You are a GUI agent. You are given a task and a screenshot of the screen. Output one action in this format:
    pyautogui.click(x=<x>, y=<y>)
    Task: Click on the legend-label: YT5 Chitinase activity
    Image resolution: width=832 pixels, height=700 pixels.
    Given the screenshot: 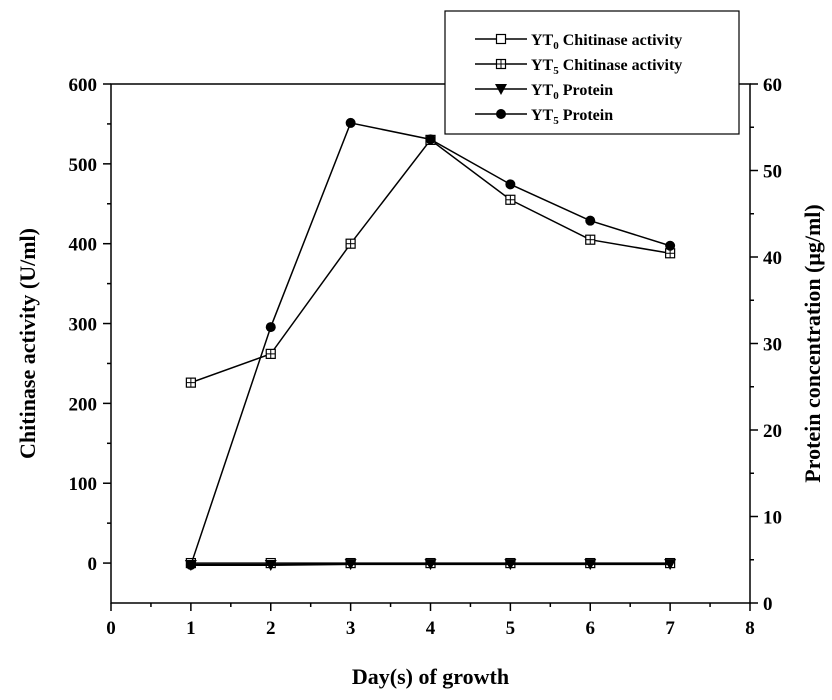 What is the action you would take?
    pyautogui.click(x=606, y=67)
    